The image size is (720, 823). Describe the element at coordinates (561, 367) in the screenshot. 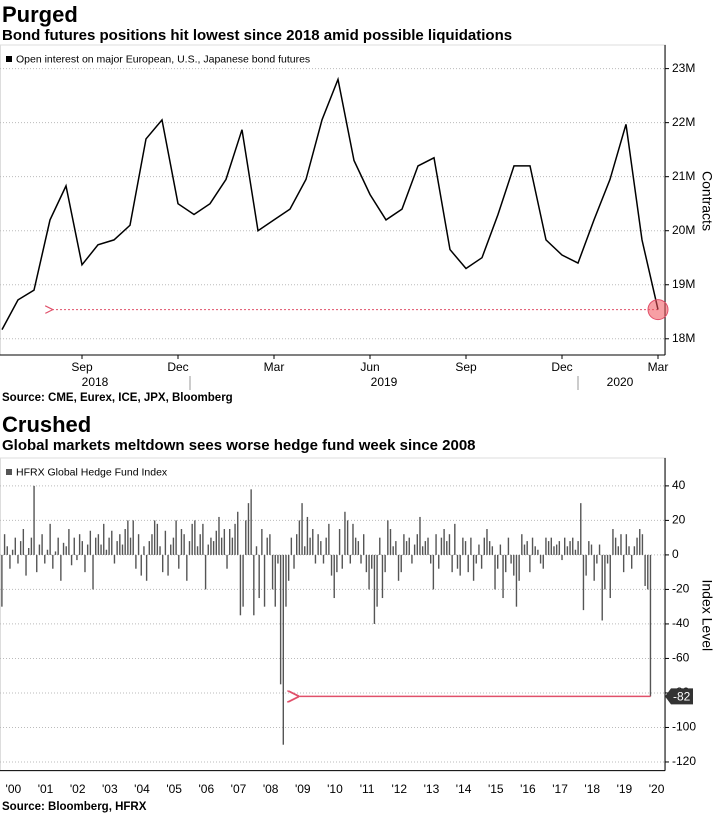

I see `x-tick-label: Dec` at that location.